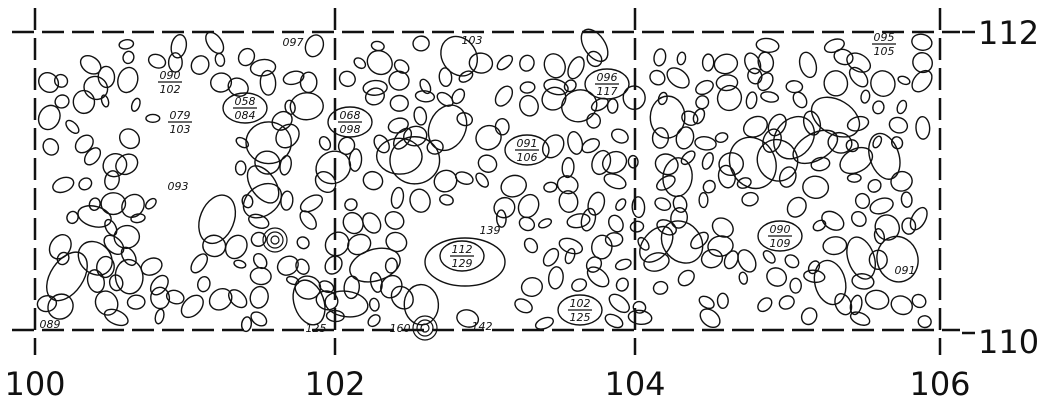 Image resolution: width=1048 pixels, height=407 pixels. Describe the element at coordinates (245, 101) in the screenshot. I see `annotation-top: 058` at that location.